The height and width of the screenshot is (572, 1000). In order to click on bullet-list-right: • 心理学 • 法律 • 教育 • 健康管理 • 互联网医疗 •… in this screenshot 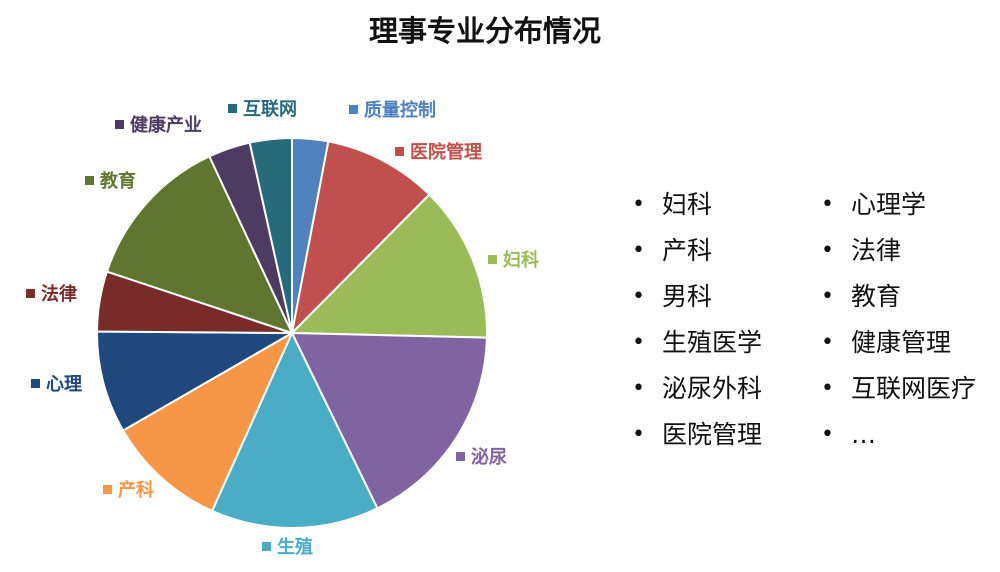, I will do `click(898, 320)`.